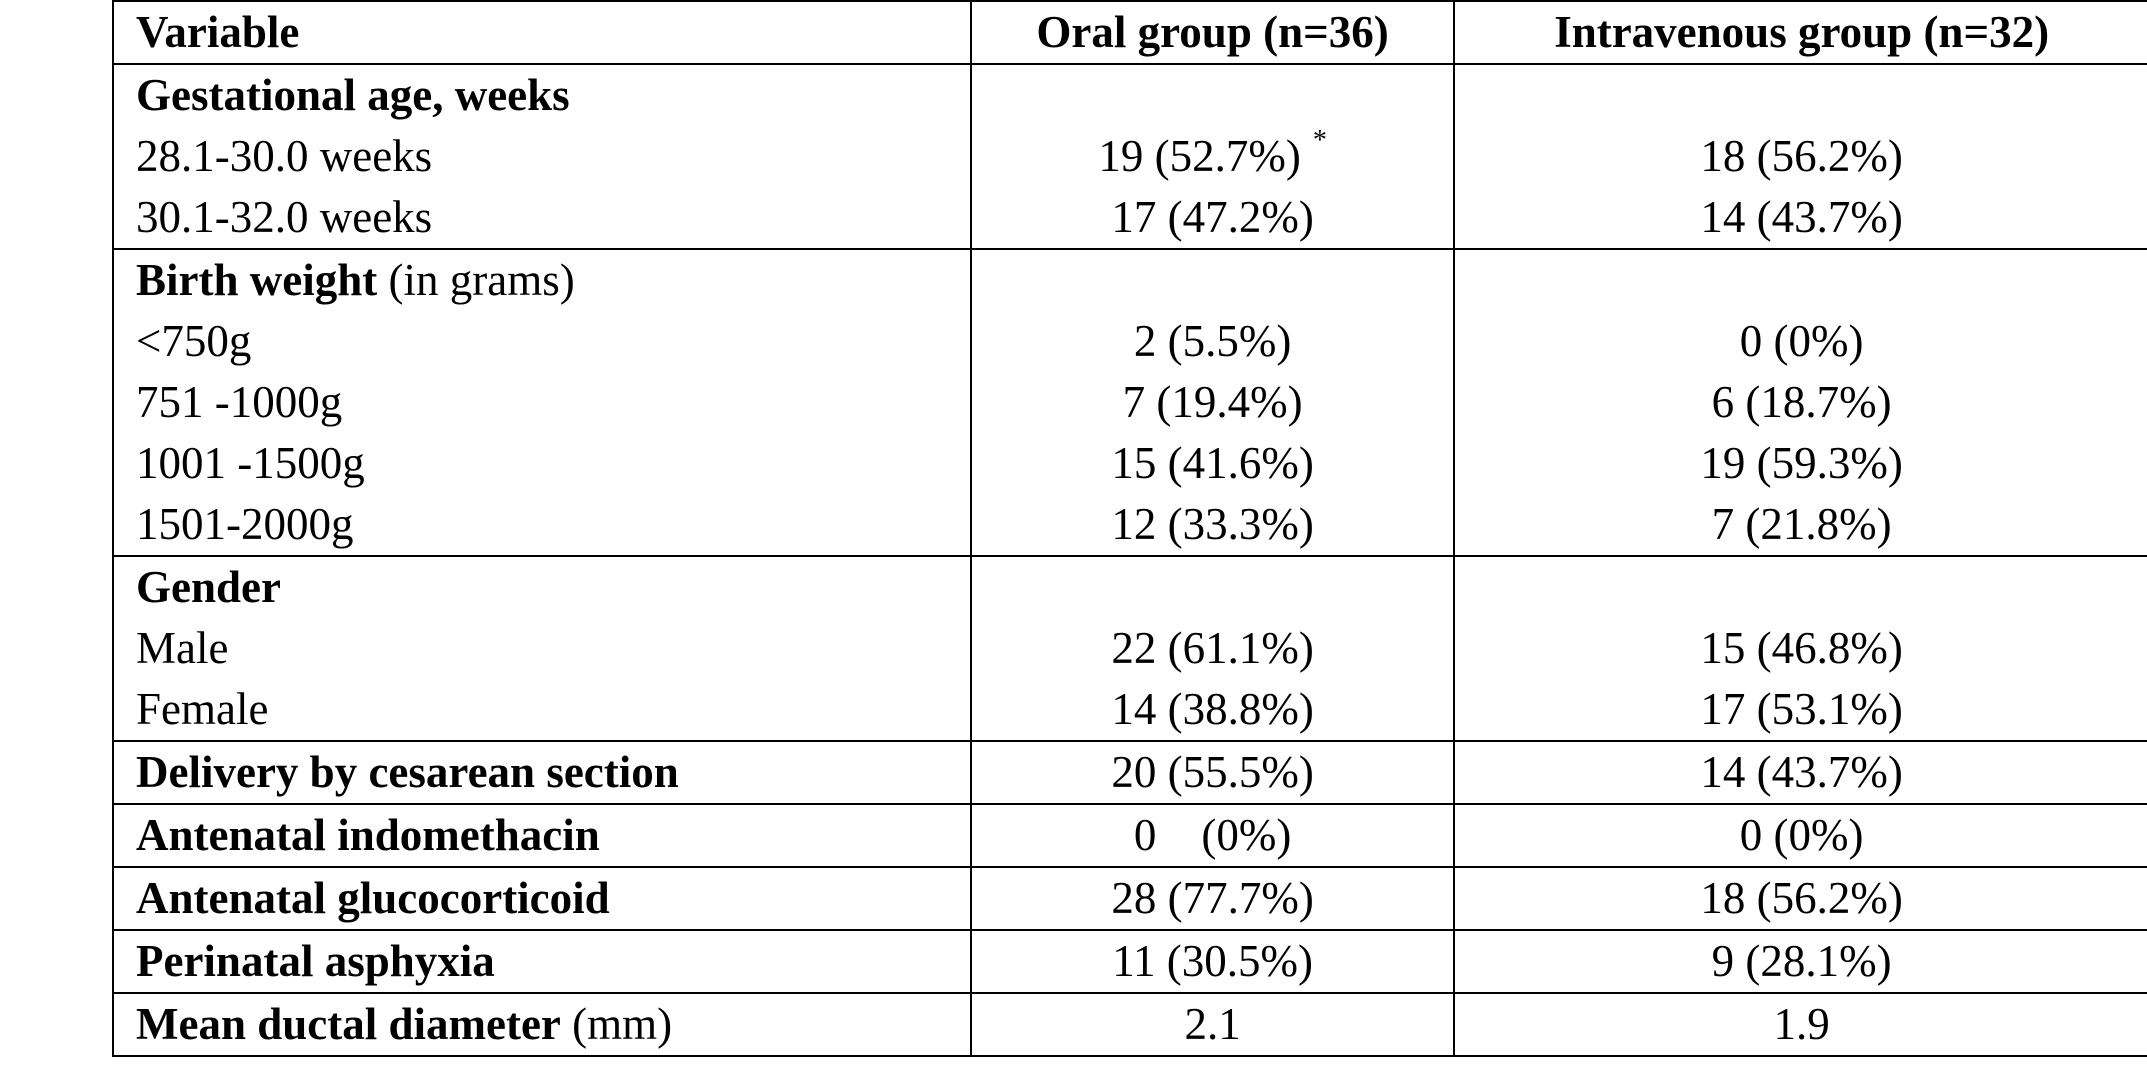  I want to click on cell-value: 15 (46.8%), so click(1801, 648).